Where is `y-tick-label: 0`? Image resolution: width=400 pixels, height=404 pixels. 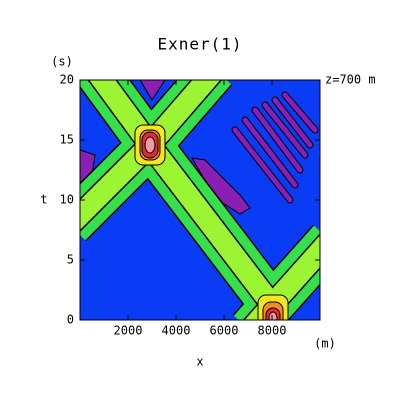
y-tick-label: 0 is located at coordinates (70, 320).